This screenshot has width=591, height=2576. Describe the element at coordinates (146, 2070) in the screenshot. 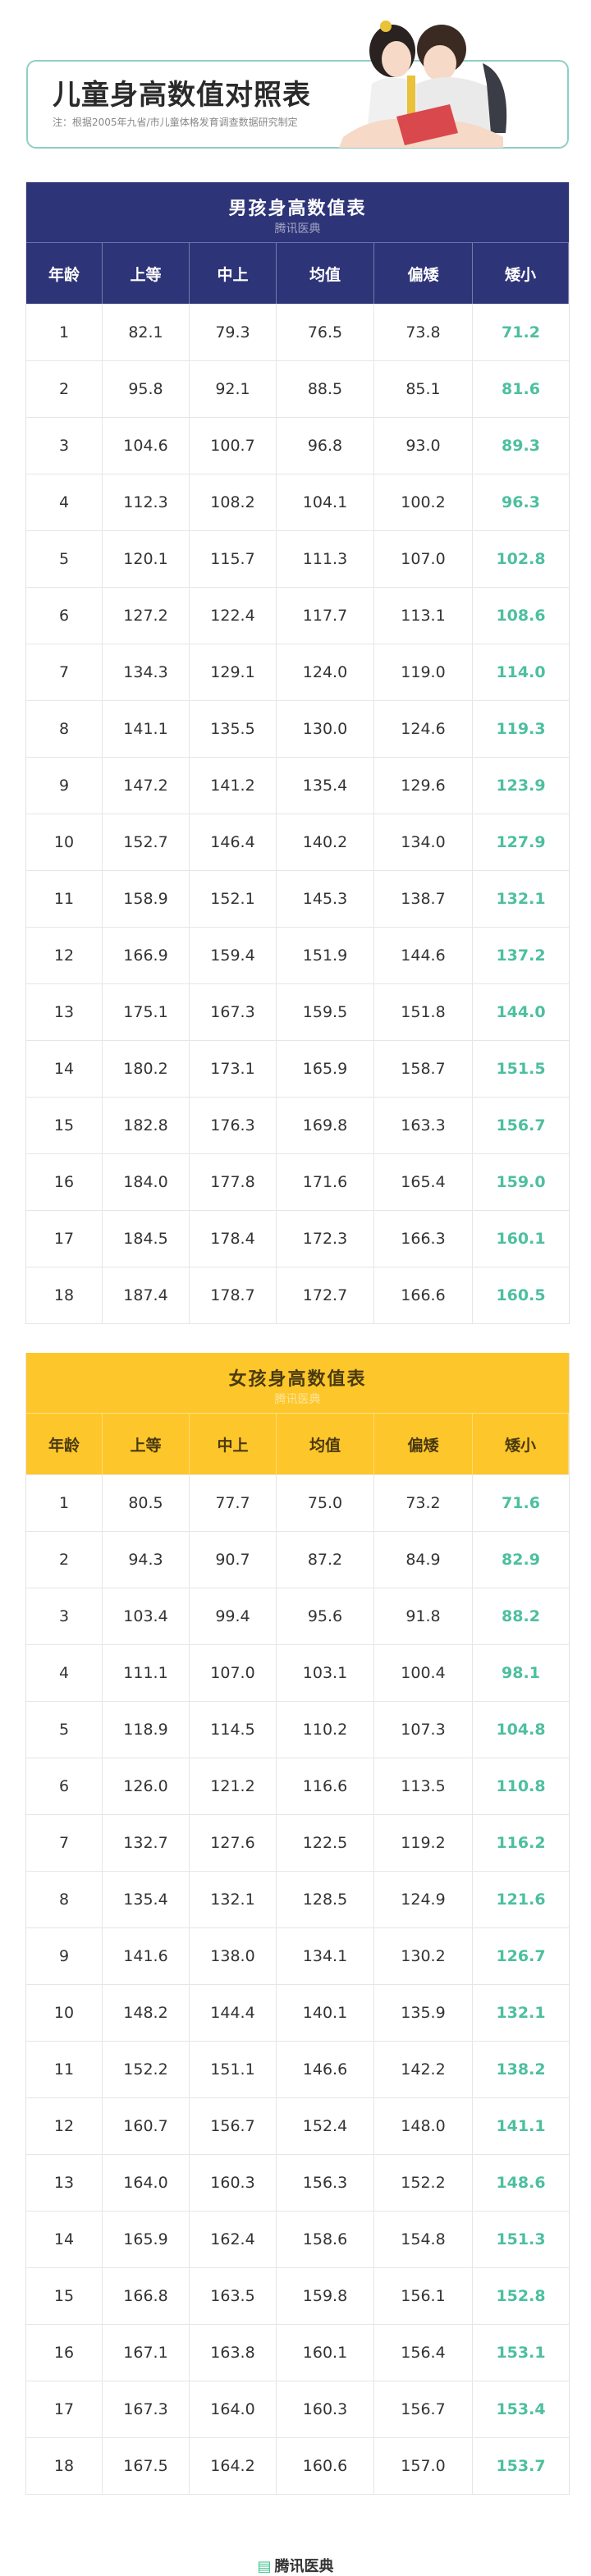

I see `height-cell: 152.2` at that location.